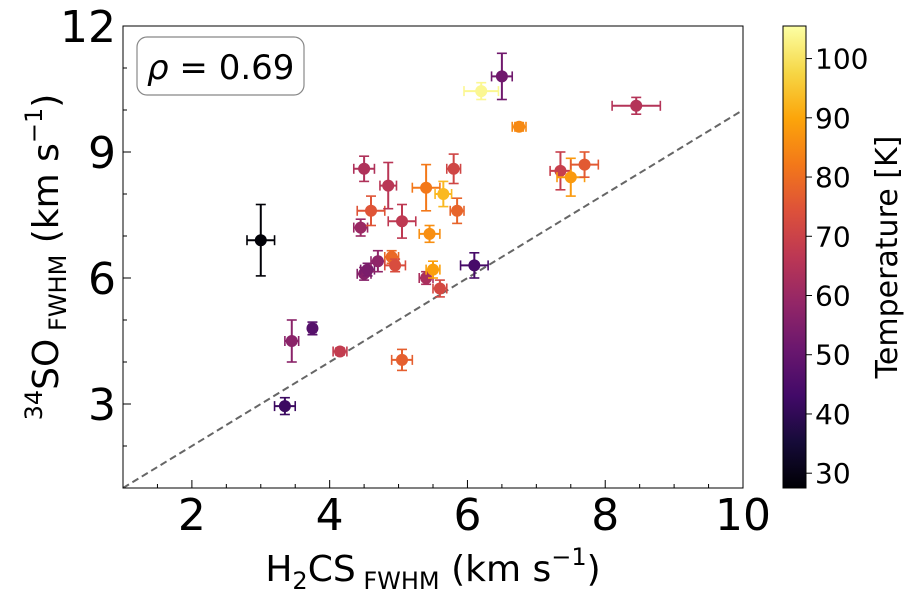  Describe the element at coordinates (432, 569) in the screenshot. I see `x-axis-title: H2CS FWHM (km s−1)` at that location.